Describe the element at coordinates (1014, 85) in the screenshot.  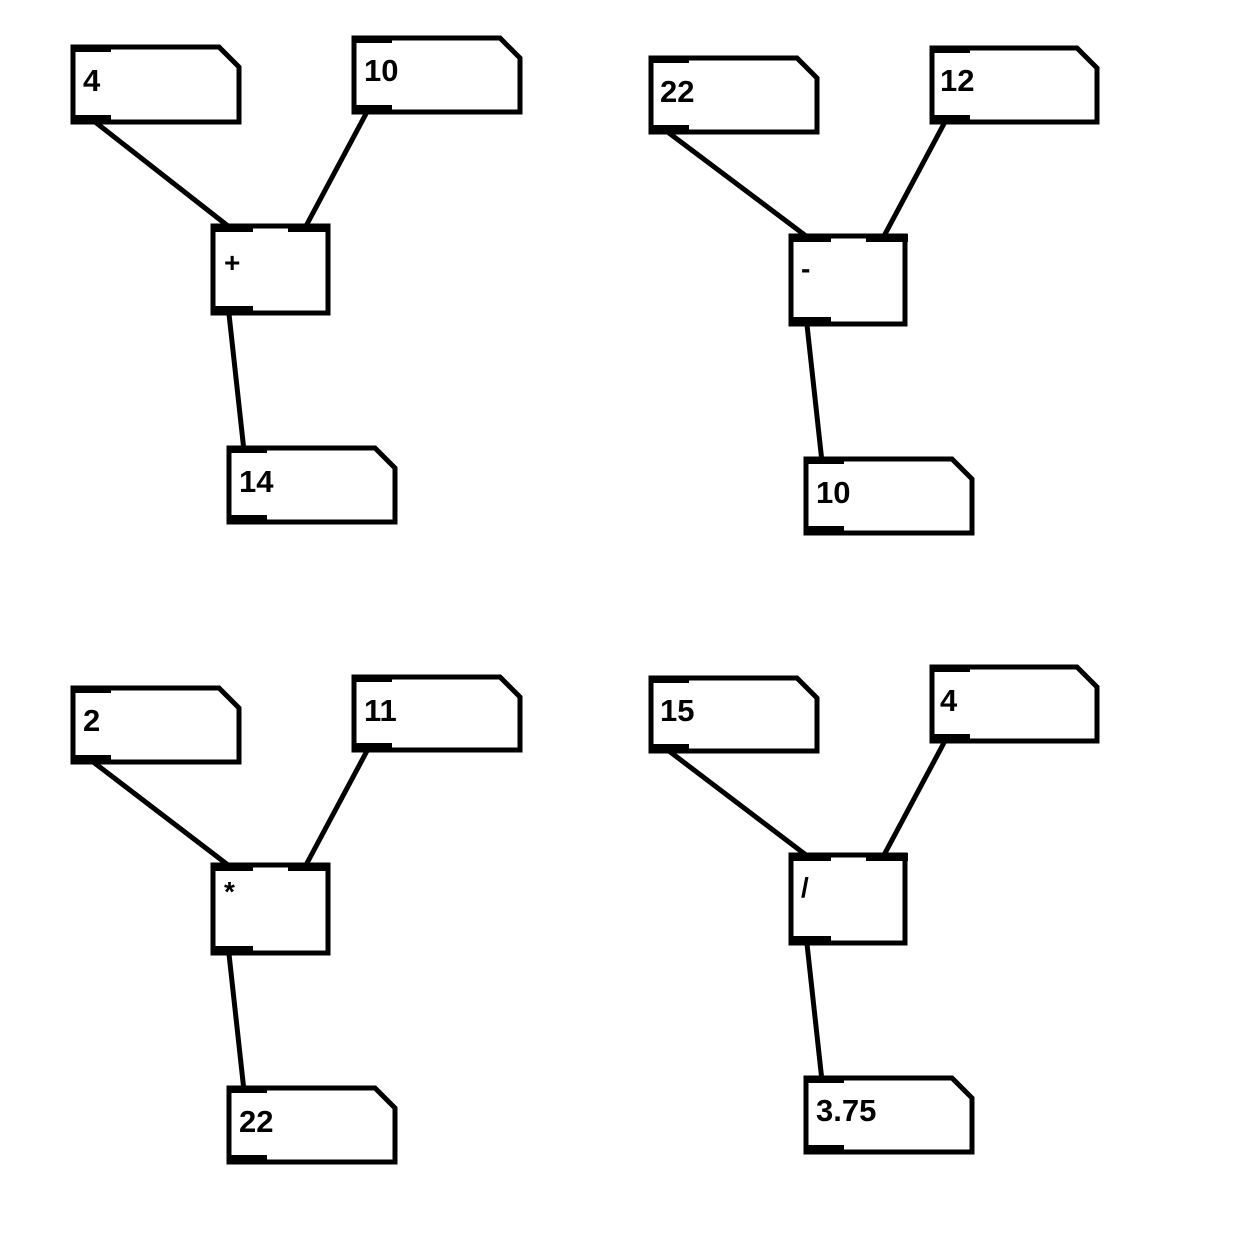
I see `number-box-right-input: 12` at that location.